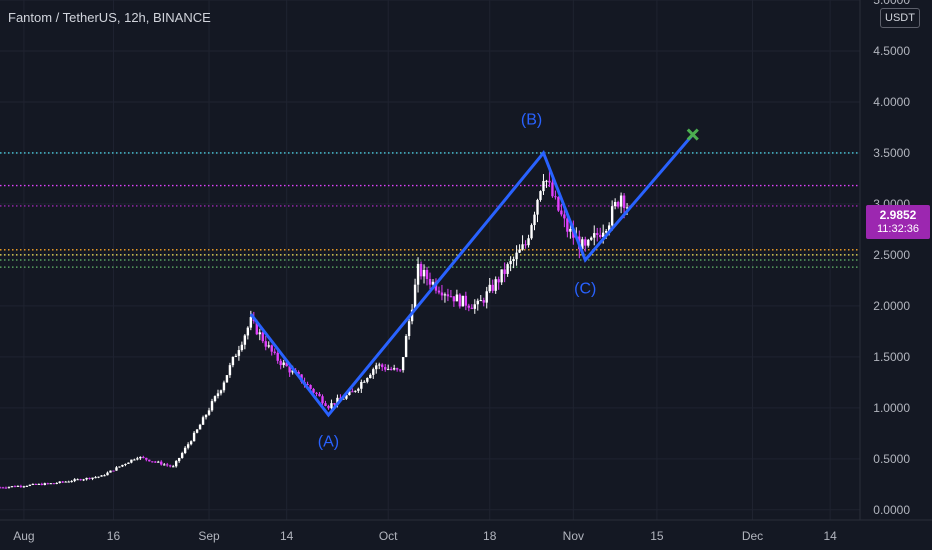 Image resolution: width=932 pixels, height=550 pixels. What do you see at coordinates (891, 3) in the screenshot?
I see `price-tick-label: 5.0000` at bounding box center [891, 3].